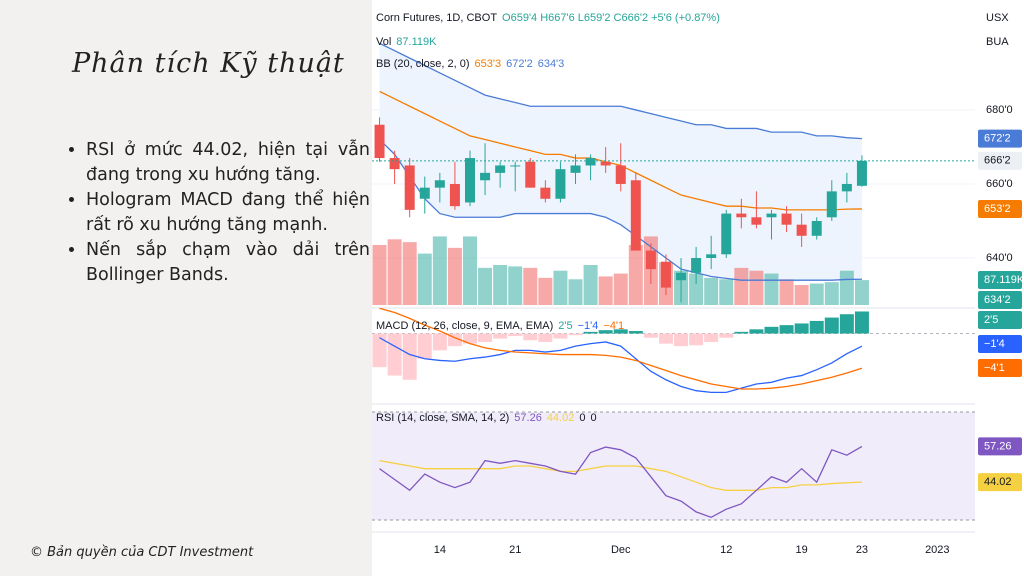 The image size is (1024, 576). I want to click on legend-text: 87.119K, so click(416, 42).